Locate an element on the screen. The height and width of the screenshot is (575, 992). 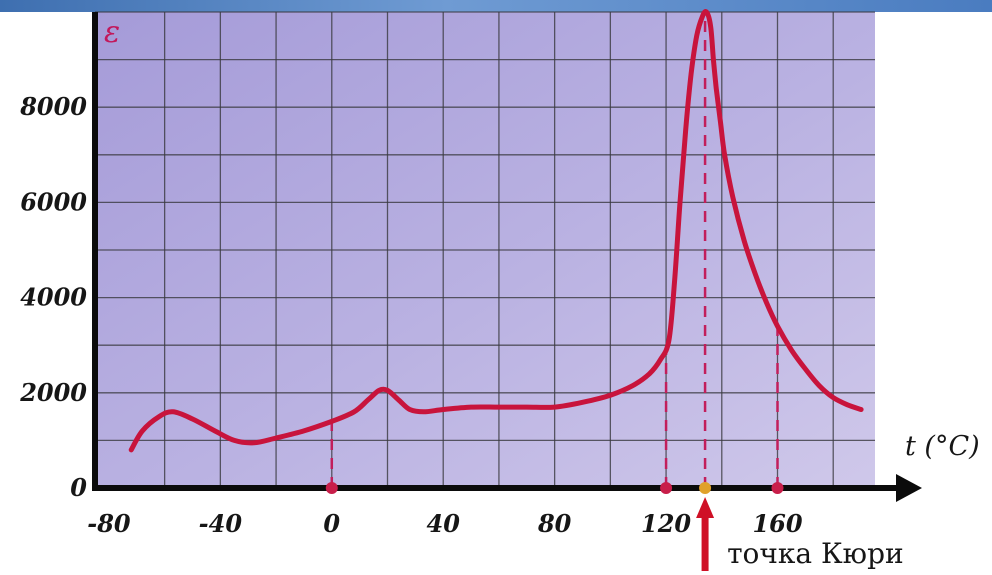
curie-point-arrow is located at coordinates (705, 543).